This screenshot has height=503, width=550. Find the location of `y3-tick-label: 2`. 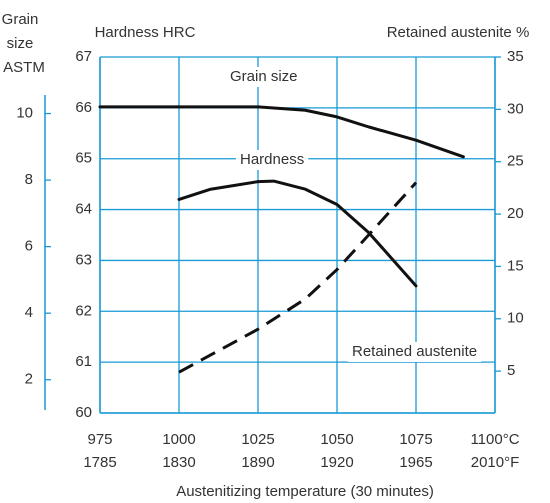

y3-tick-label: 2 is located at coordinates (29, 379).